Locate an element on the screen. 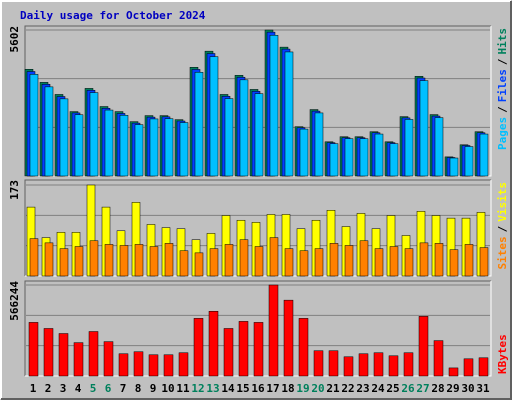 The height and width of the screenshot is (400, 512). x-tick-label: 8 is located at coordinates (138, 388).